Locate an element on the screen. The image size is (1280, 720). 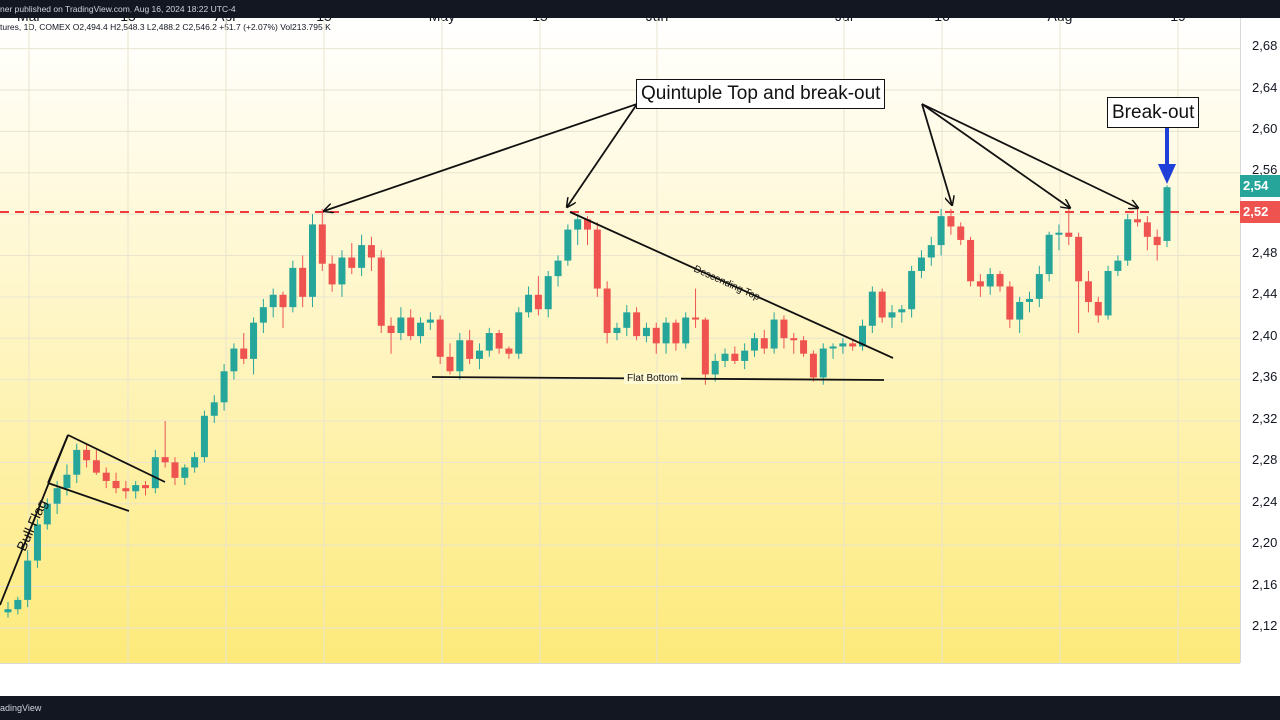
price-tick: 2,16 is located at coordinates (1265, 584).